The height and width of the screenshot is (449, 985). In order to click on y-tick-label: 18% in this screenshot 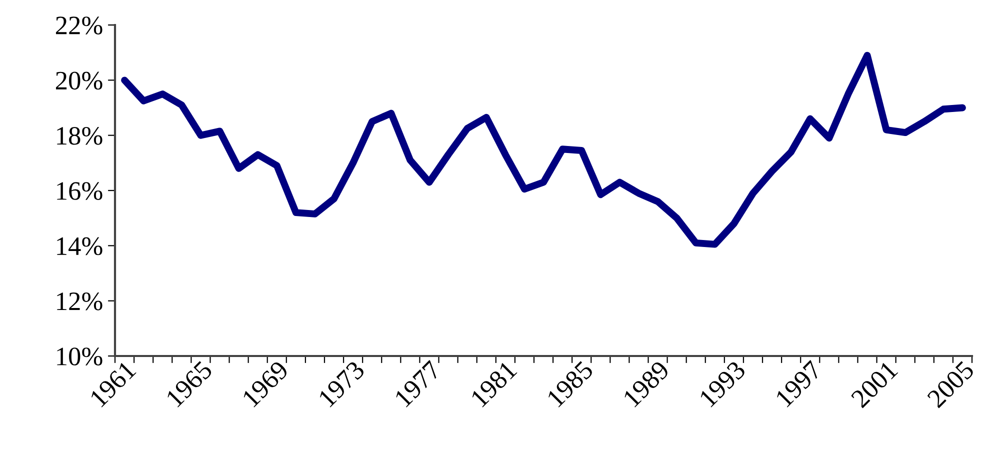, I will do `click(79, 135)`.